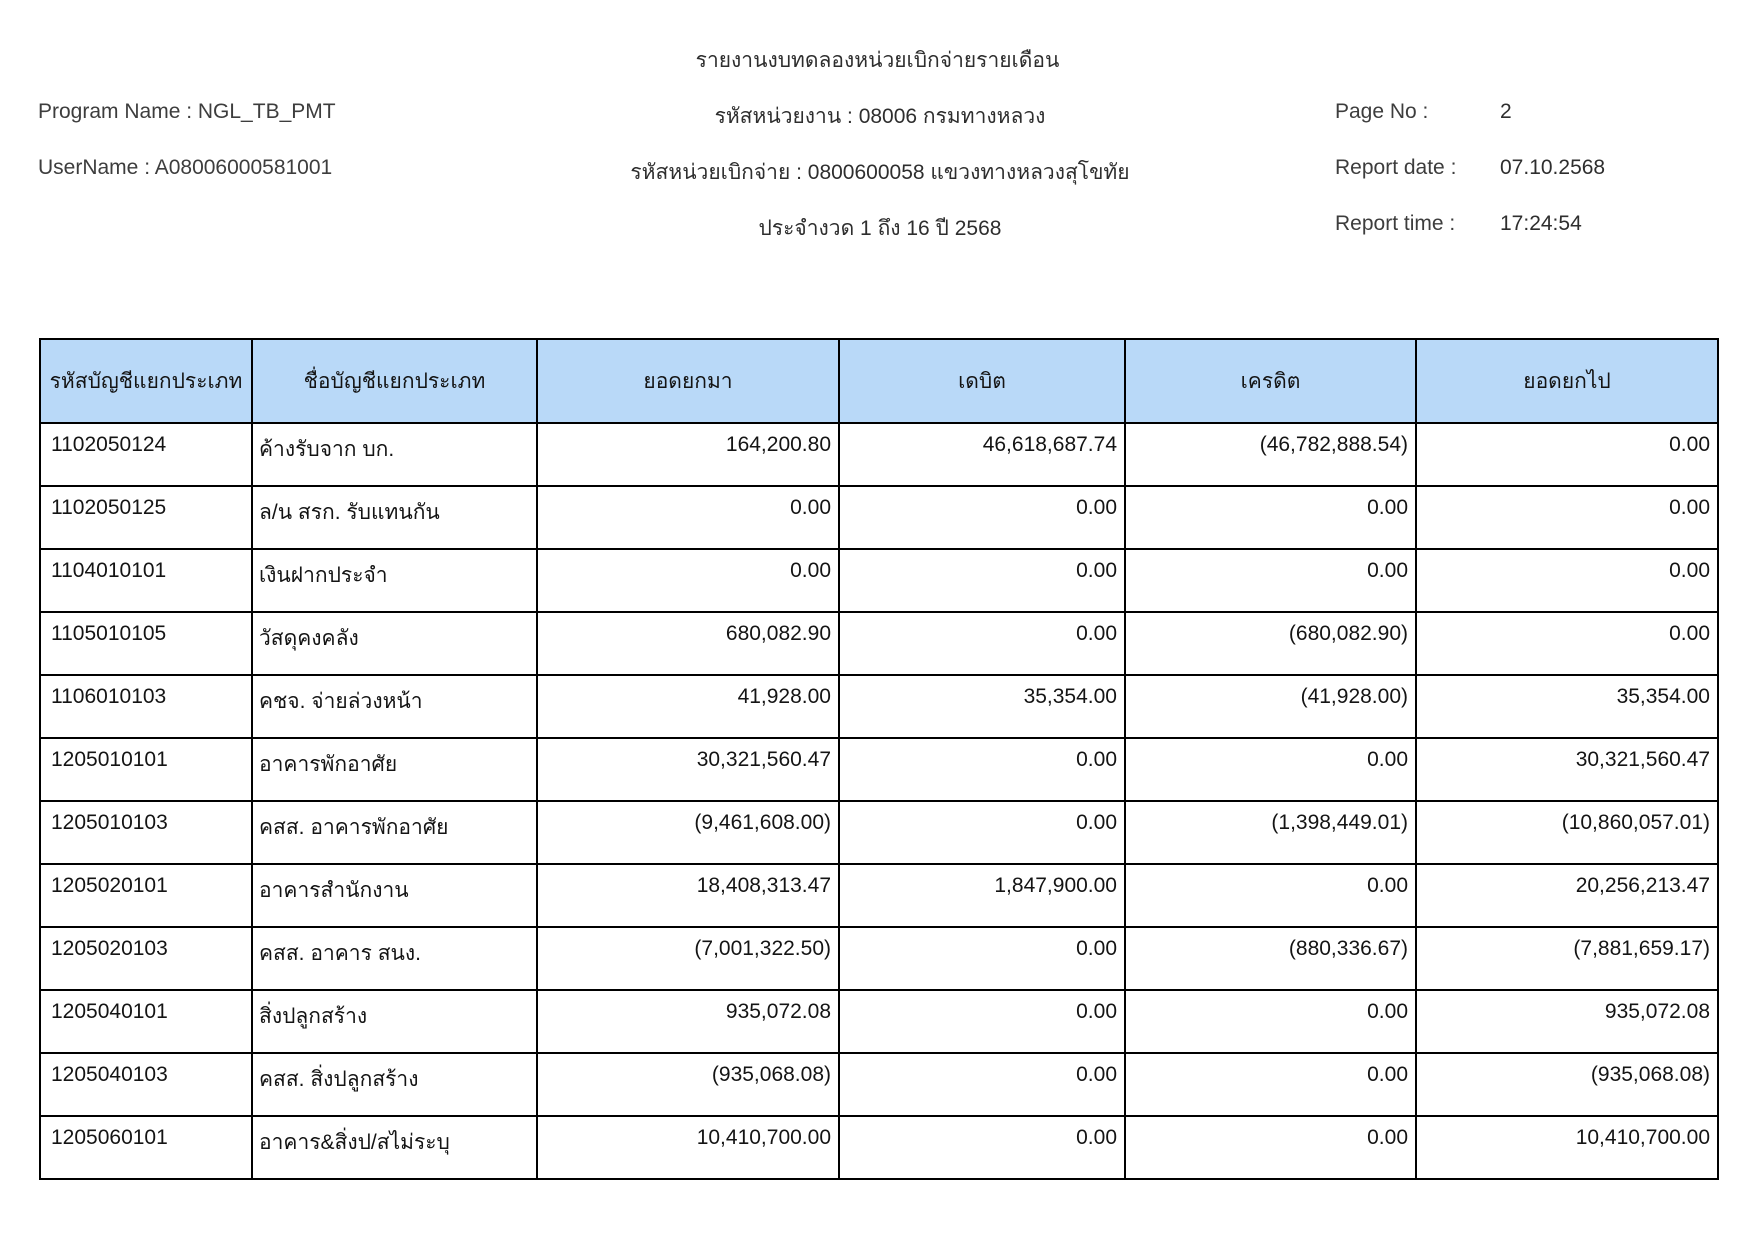 This screenshot has width=1755, height=1240. I want to click on page-no-value: 2, so click(1506, 111).